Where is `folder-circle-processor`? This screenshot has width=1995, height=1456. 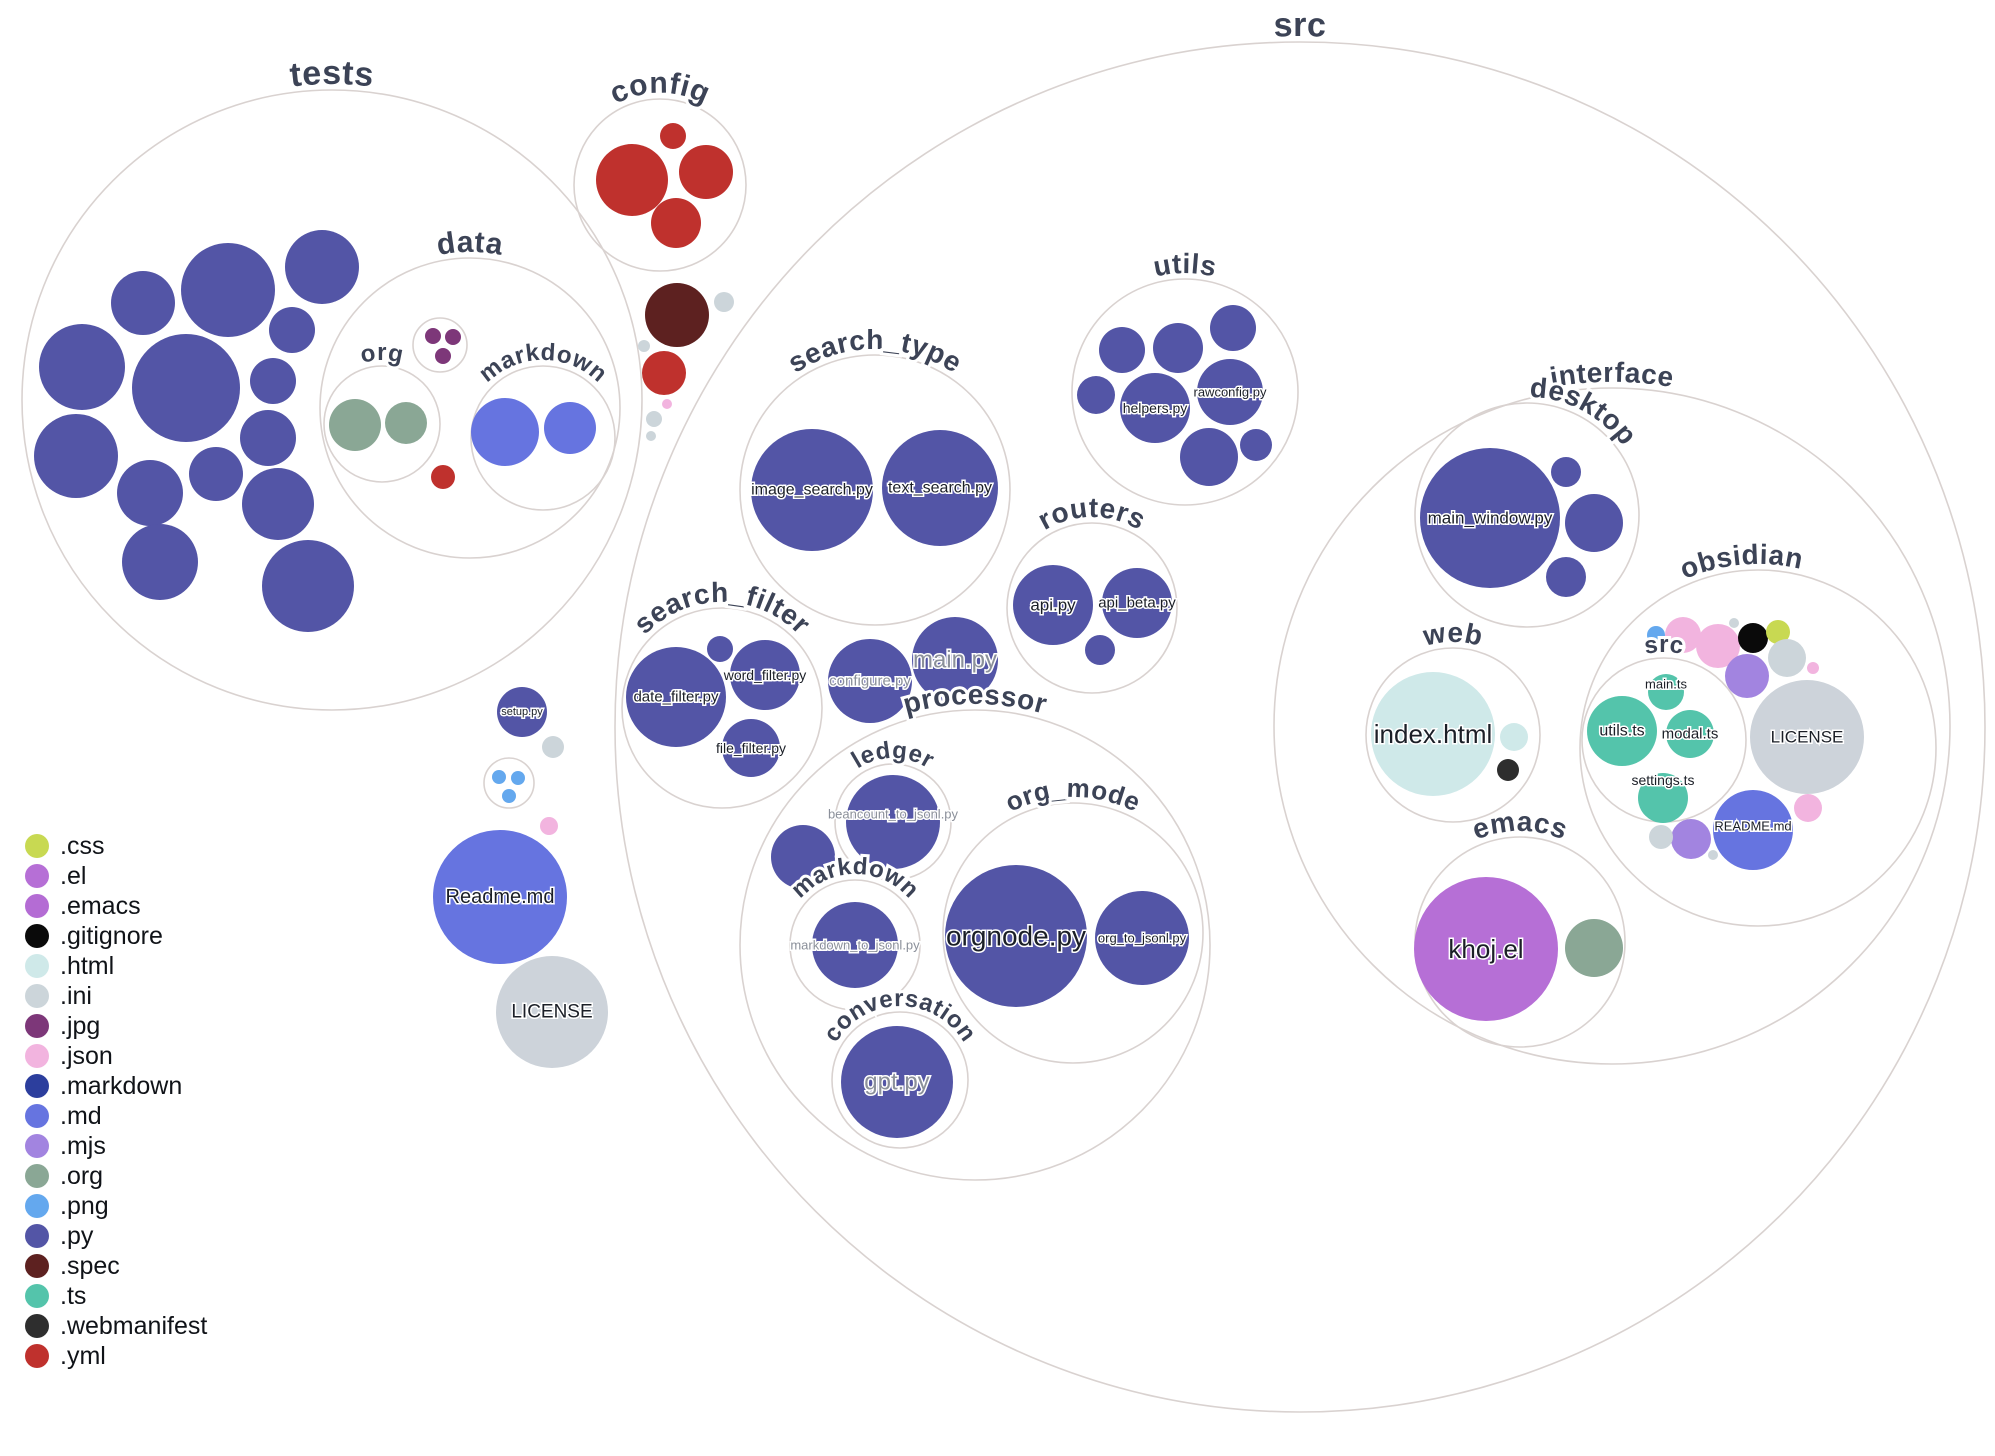
folder-circle-processor is located at coordinates (975, 945).